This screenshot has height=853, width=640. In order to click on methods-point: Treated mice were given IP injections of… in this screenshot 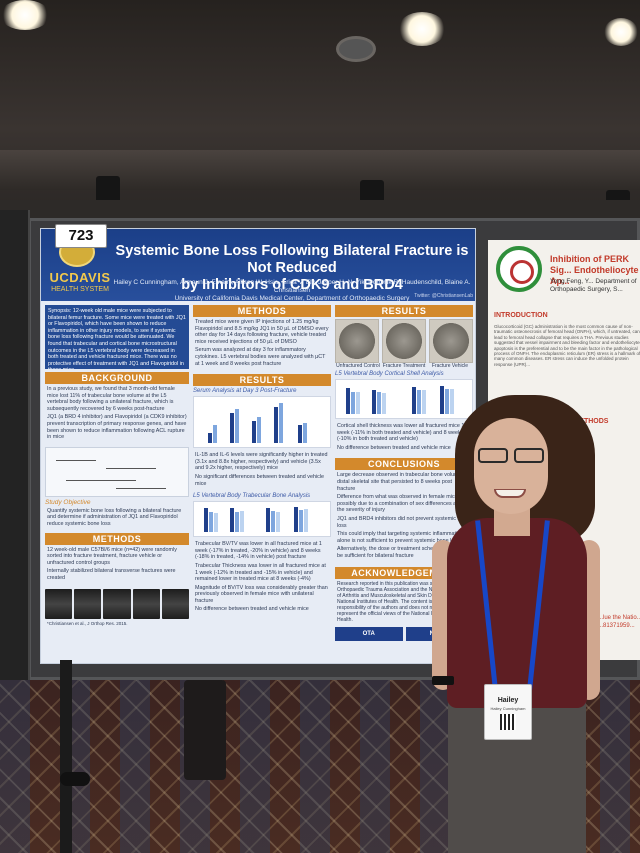, I will do `click(262, 332)`.